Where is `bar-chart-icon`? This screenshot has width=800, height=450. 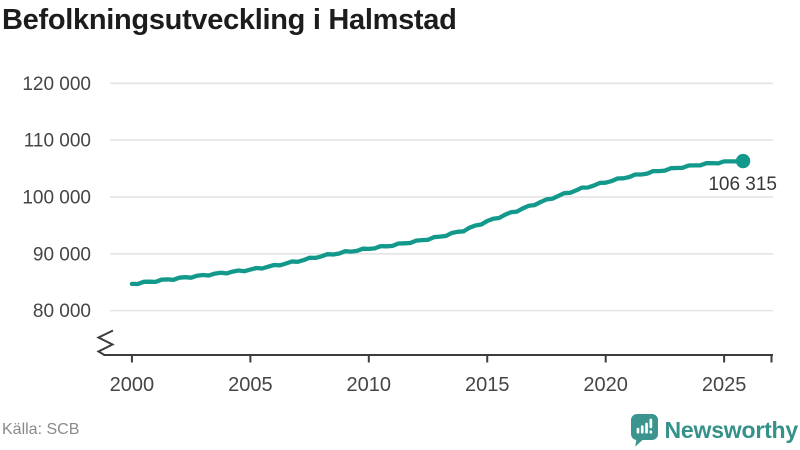 bar-chart-icon is located at coordinates (644, 426).